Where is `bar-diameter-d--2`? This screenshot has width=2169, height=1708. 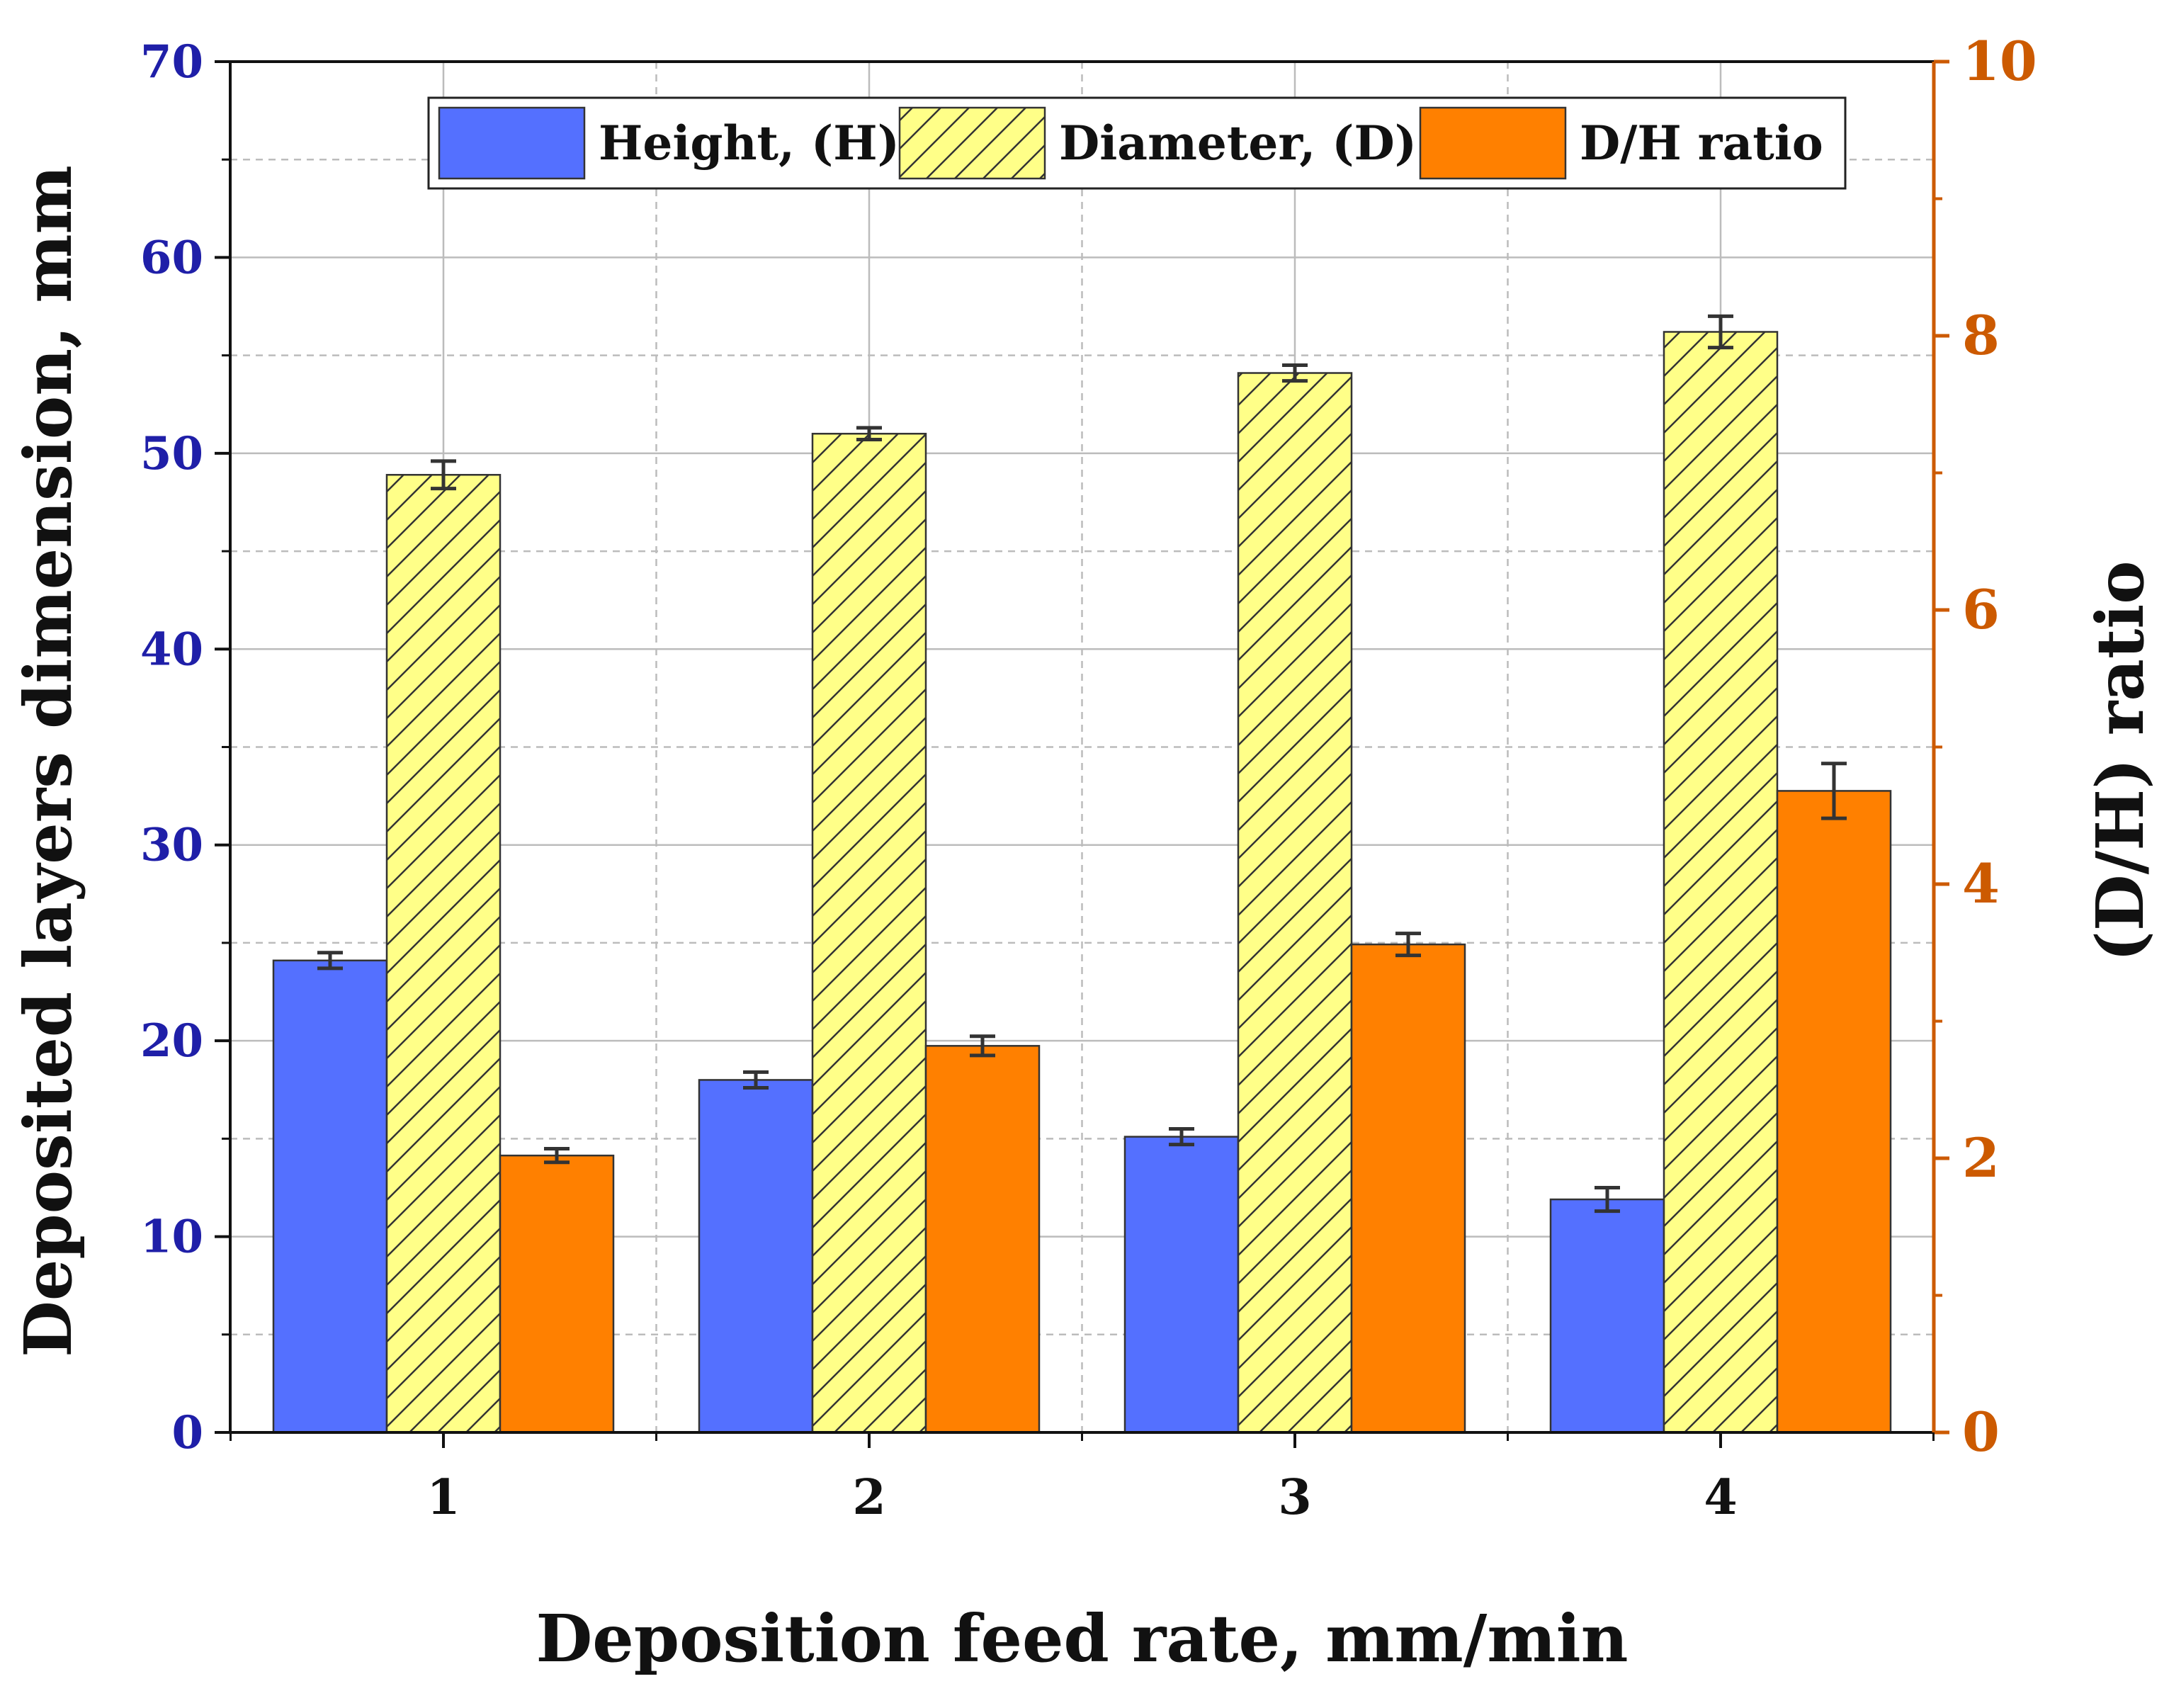 bar-diameter-d--2 is located at coordinates (869, 933).